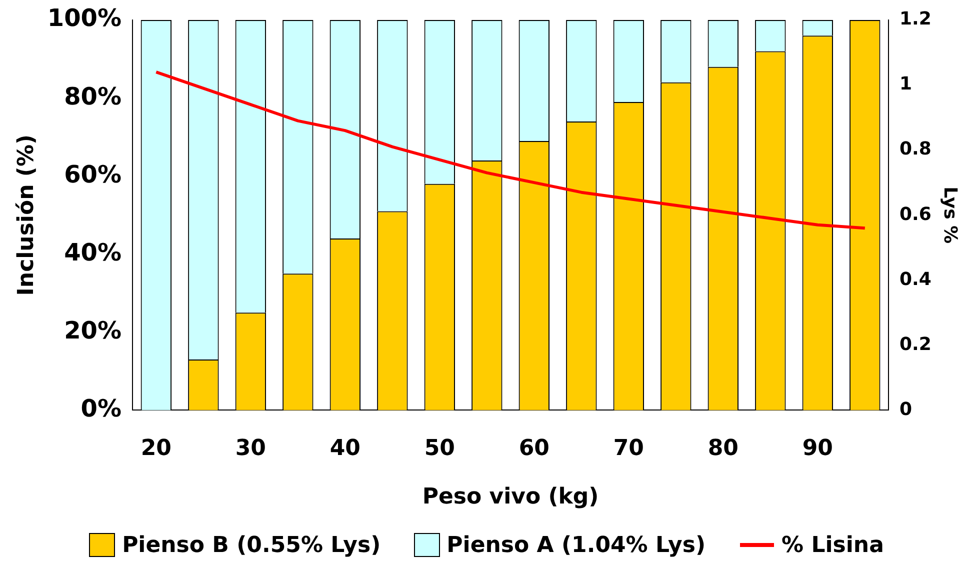 Image resolution: width=974 pixels, height=578 pixels. What do you see at coordinates (93, 174) in the screenshot?
I see `y-tick-label: 60%` at bounding box center [93, 174].